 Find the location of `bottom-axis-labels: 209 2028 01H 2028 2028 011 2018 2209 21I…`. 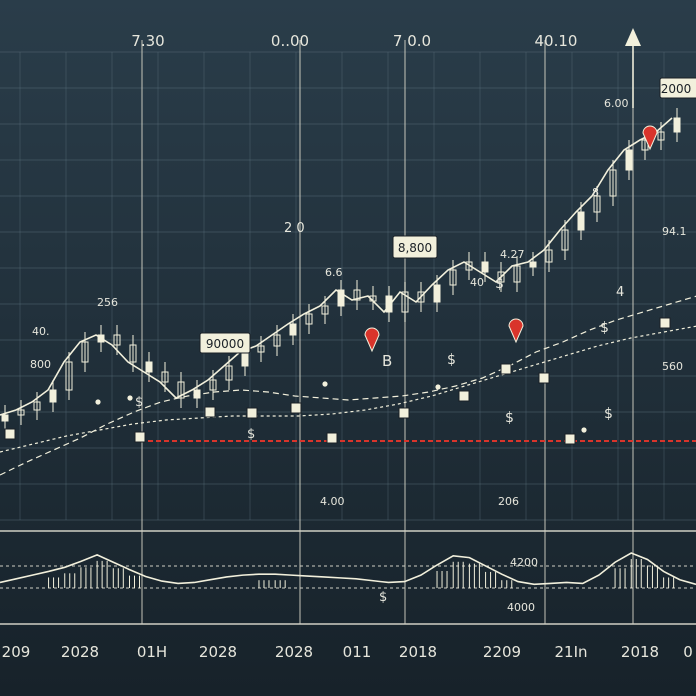

bottom-axis-labels: 209 2028 01H 2028 2028 011 2018 2209 21I… is located at coordinates (347, 652).